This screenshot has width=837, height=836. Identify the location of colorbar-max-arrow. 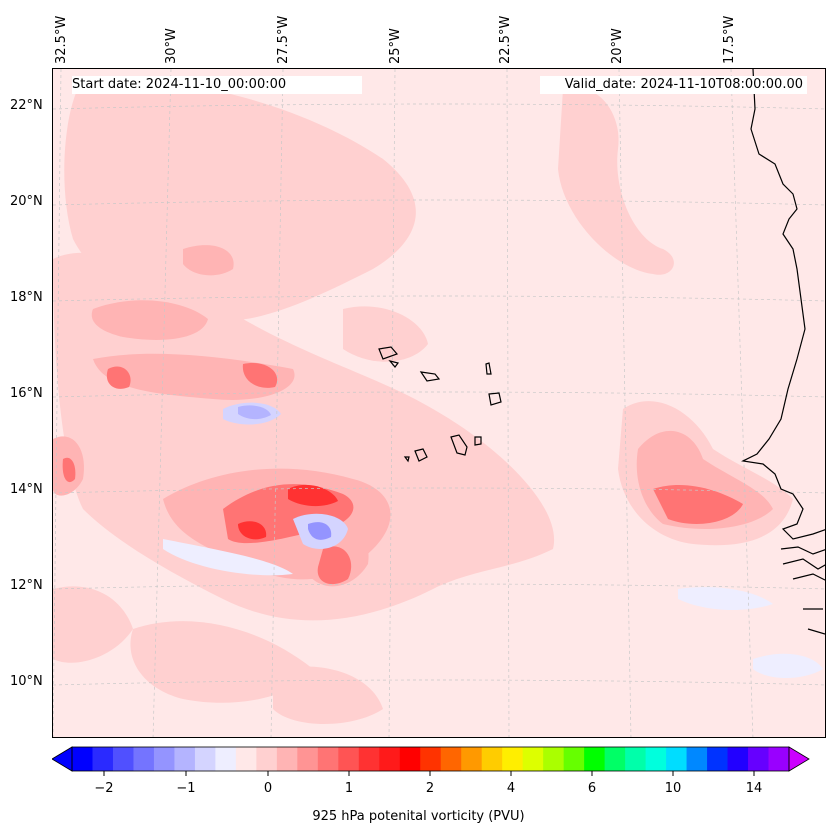
(799, 759).